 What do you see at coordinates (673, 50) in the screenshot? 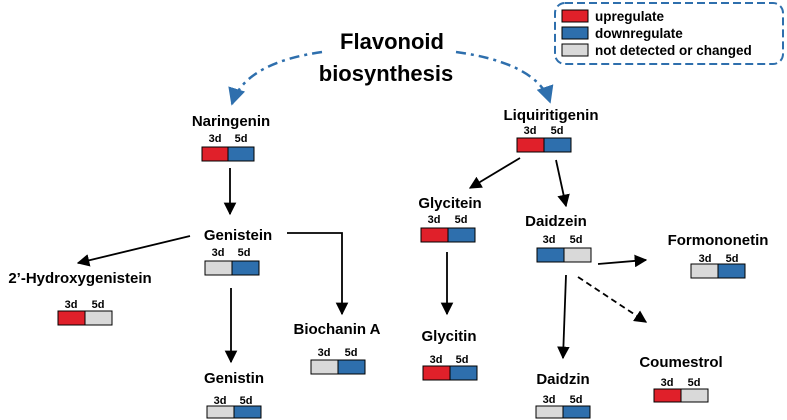
I see `legend-label-none: not detected or changed` at bounding box center [673, 50].